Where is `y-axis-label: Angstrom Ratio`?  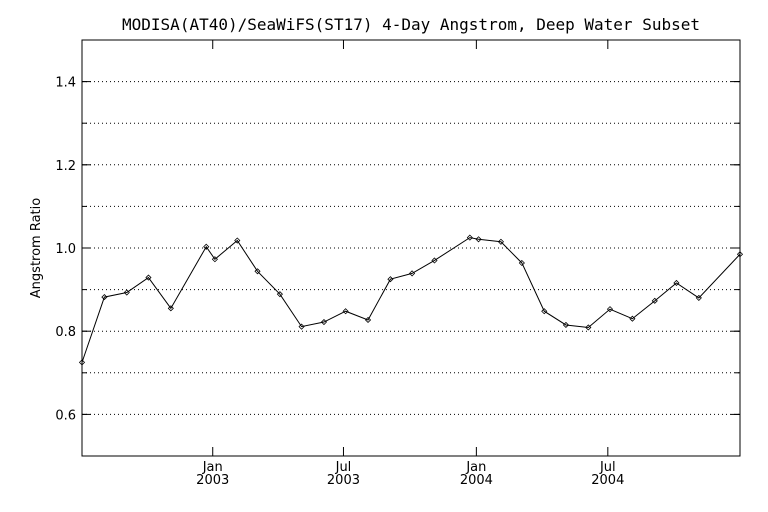 y-axis-label: Angstrom Ratio is located at coordinates (36, 248).